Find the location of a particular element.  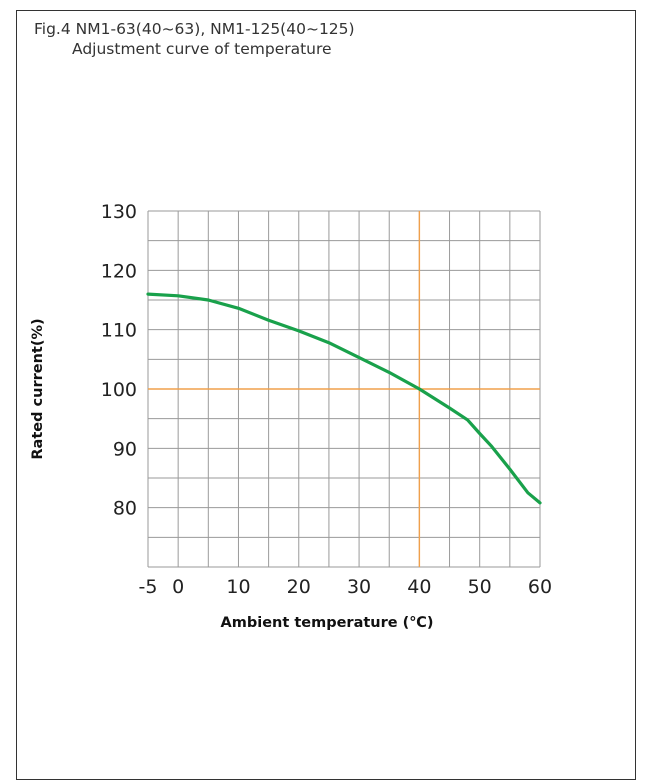

x-tick-labels: -5 0 10 20 30 40 50 60 is located at coordinates (346, 587).